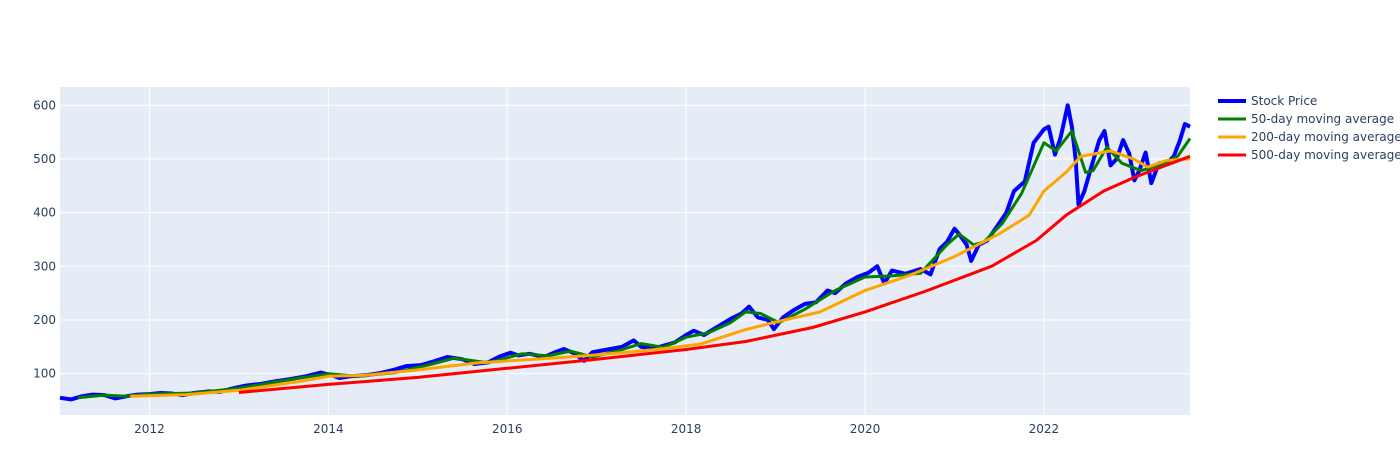 The width and height of the screenshot is (1400, 463). Describe the element at coordinates (1325, 137) in the screenshot. I see `legend-label: 200-day moving average` at that location.